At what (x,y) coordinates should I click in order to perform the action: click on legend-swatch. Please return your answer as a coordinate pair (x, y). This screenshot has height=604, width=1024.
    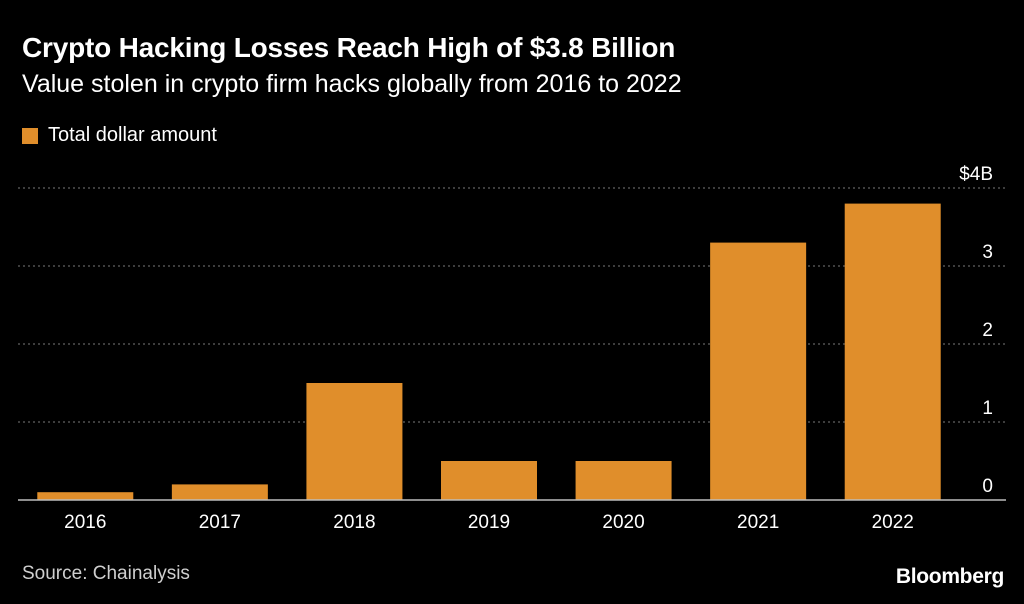
    Looking at the image, I should click on (30, 135).